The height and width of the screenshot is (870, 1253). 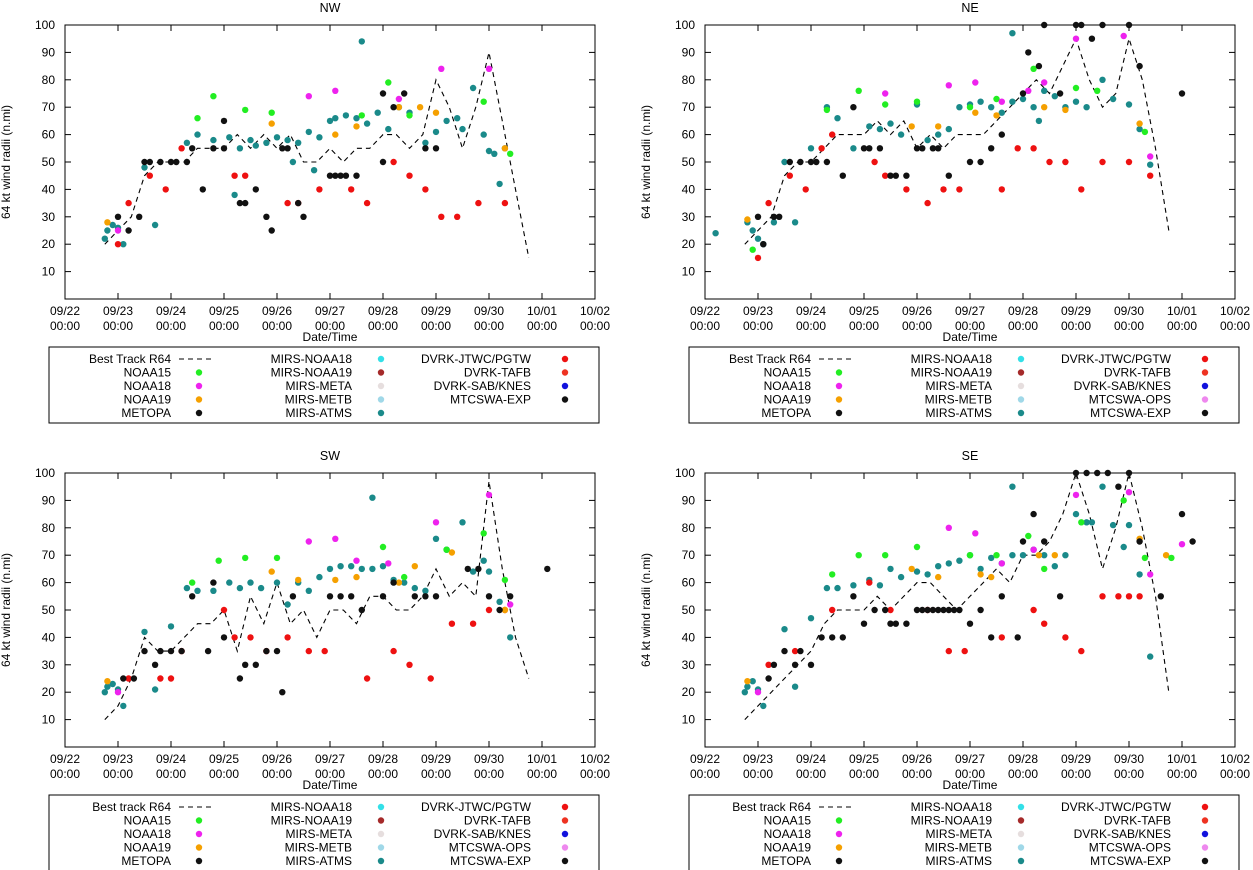 I want to click on y-tick-label: 40, so click(x=689, y=637).